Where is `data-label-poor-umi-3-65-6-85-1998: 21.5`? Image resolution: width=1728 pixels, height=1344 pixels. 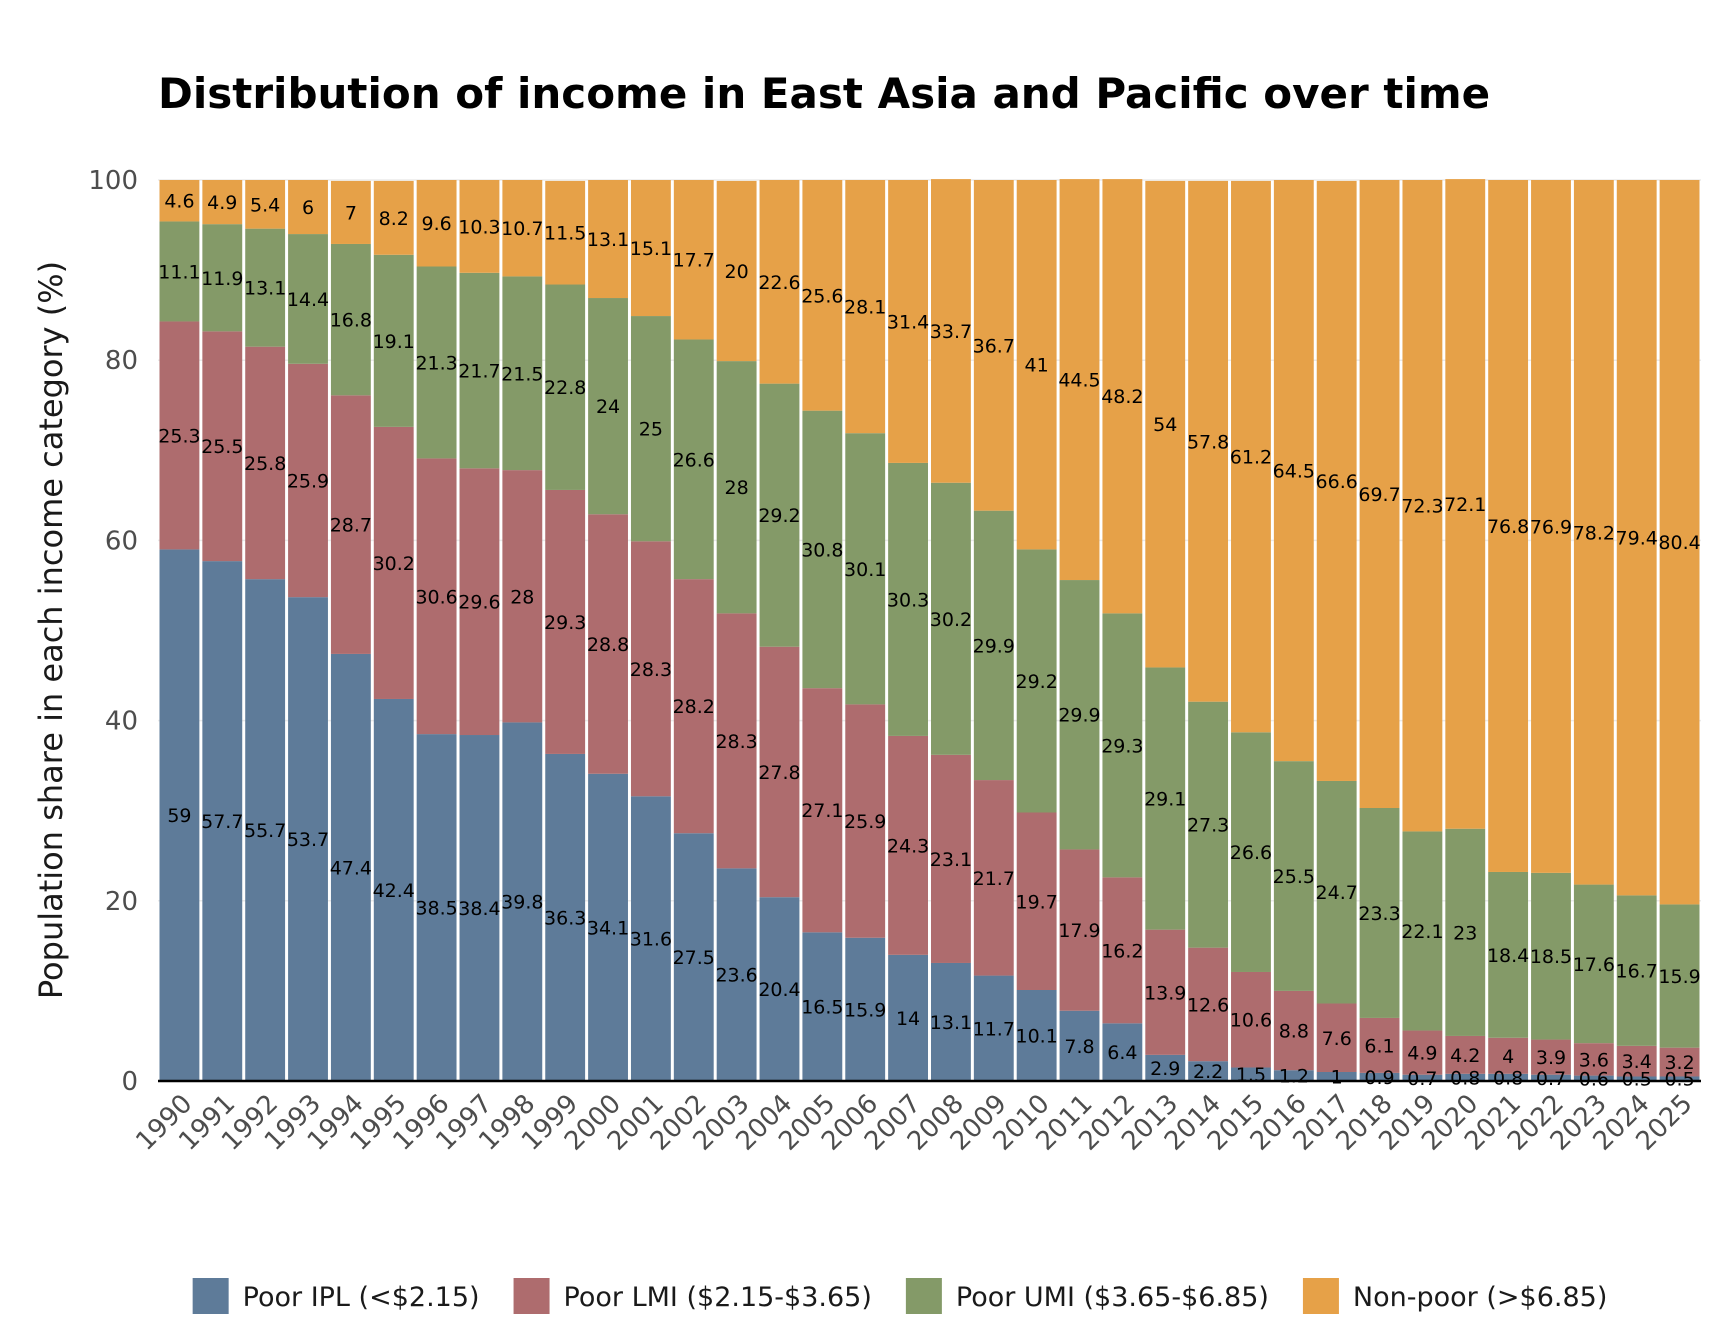
data-label-poor-umi-3-65-6-85-1998: 21.5 is located at coordinates (522, 374).